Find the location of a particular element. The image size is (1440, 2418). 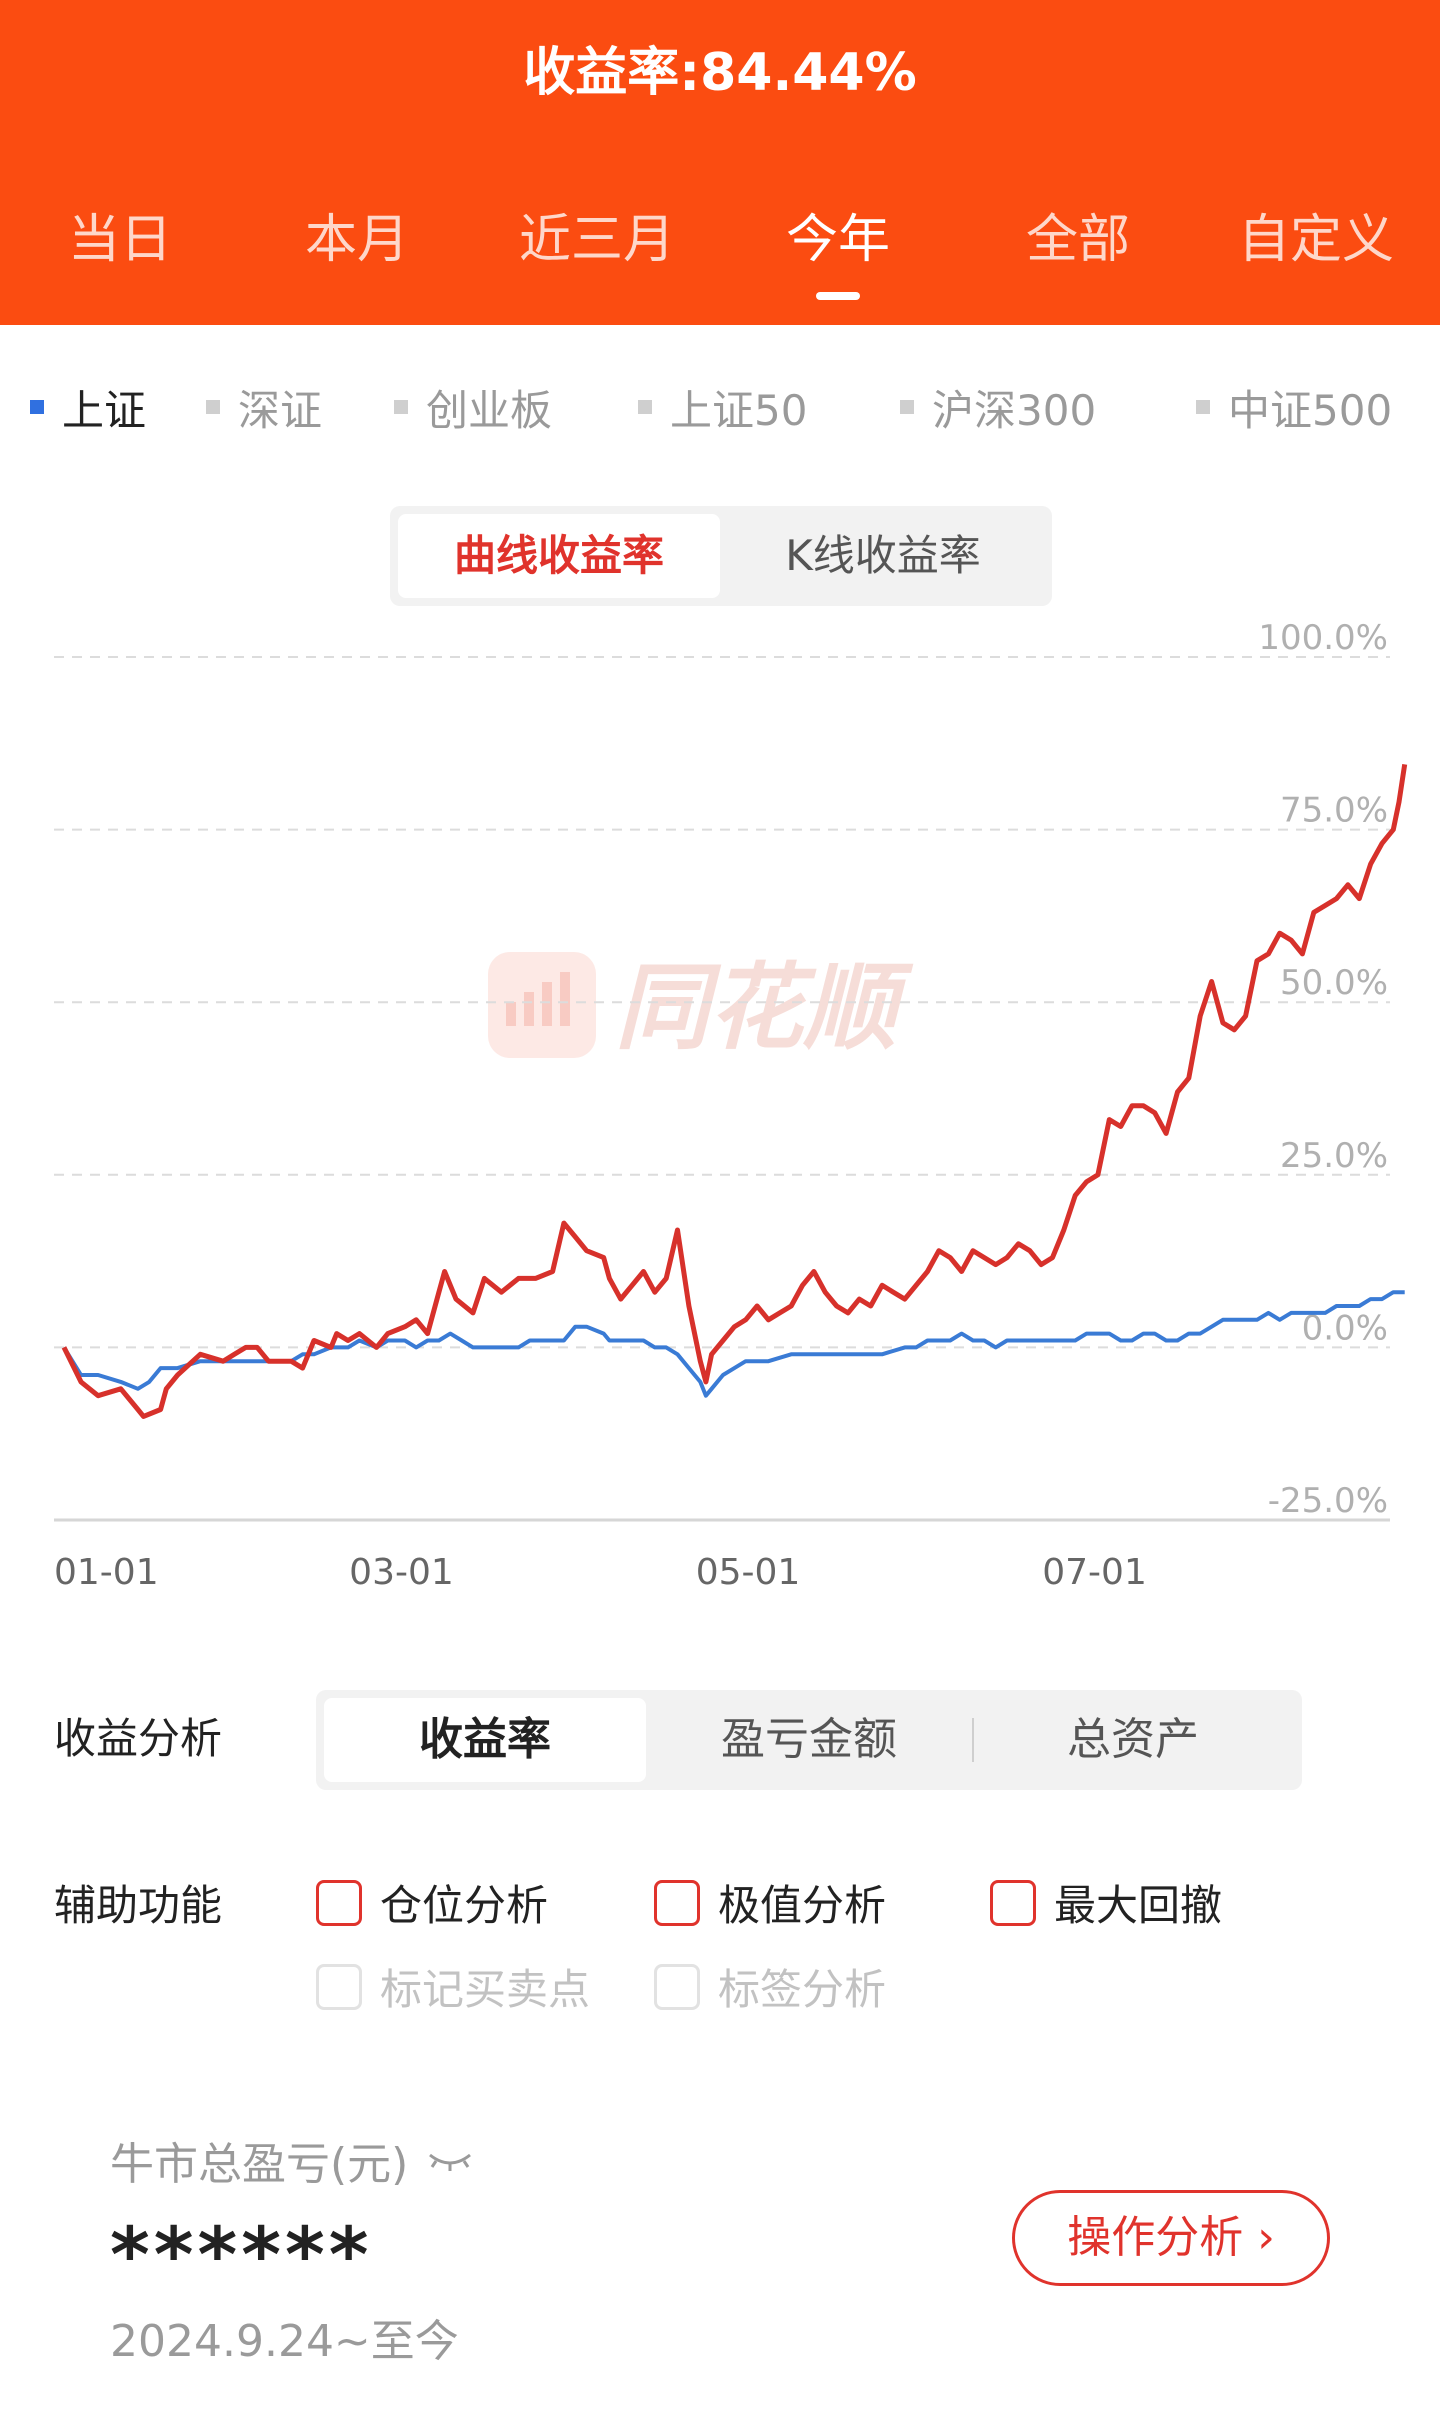

pl-value-hidden: ****** is located at coordinates (241, 2254).